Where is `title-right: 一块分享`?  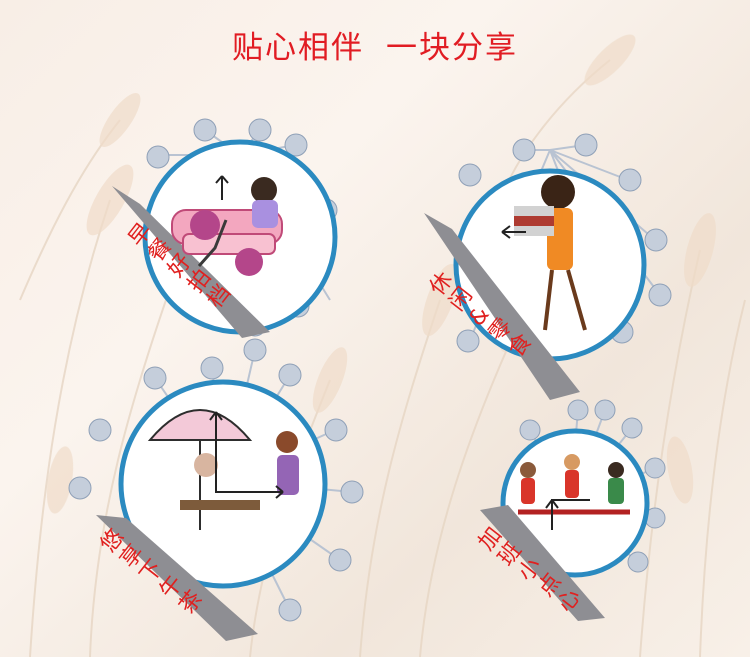
title-right: 一块分享 is located at coordinates (452, 48).